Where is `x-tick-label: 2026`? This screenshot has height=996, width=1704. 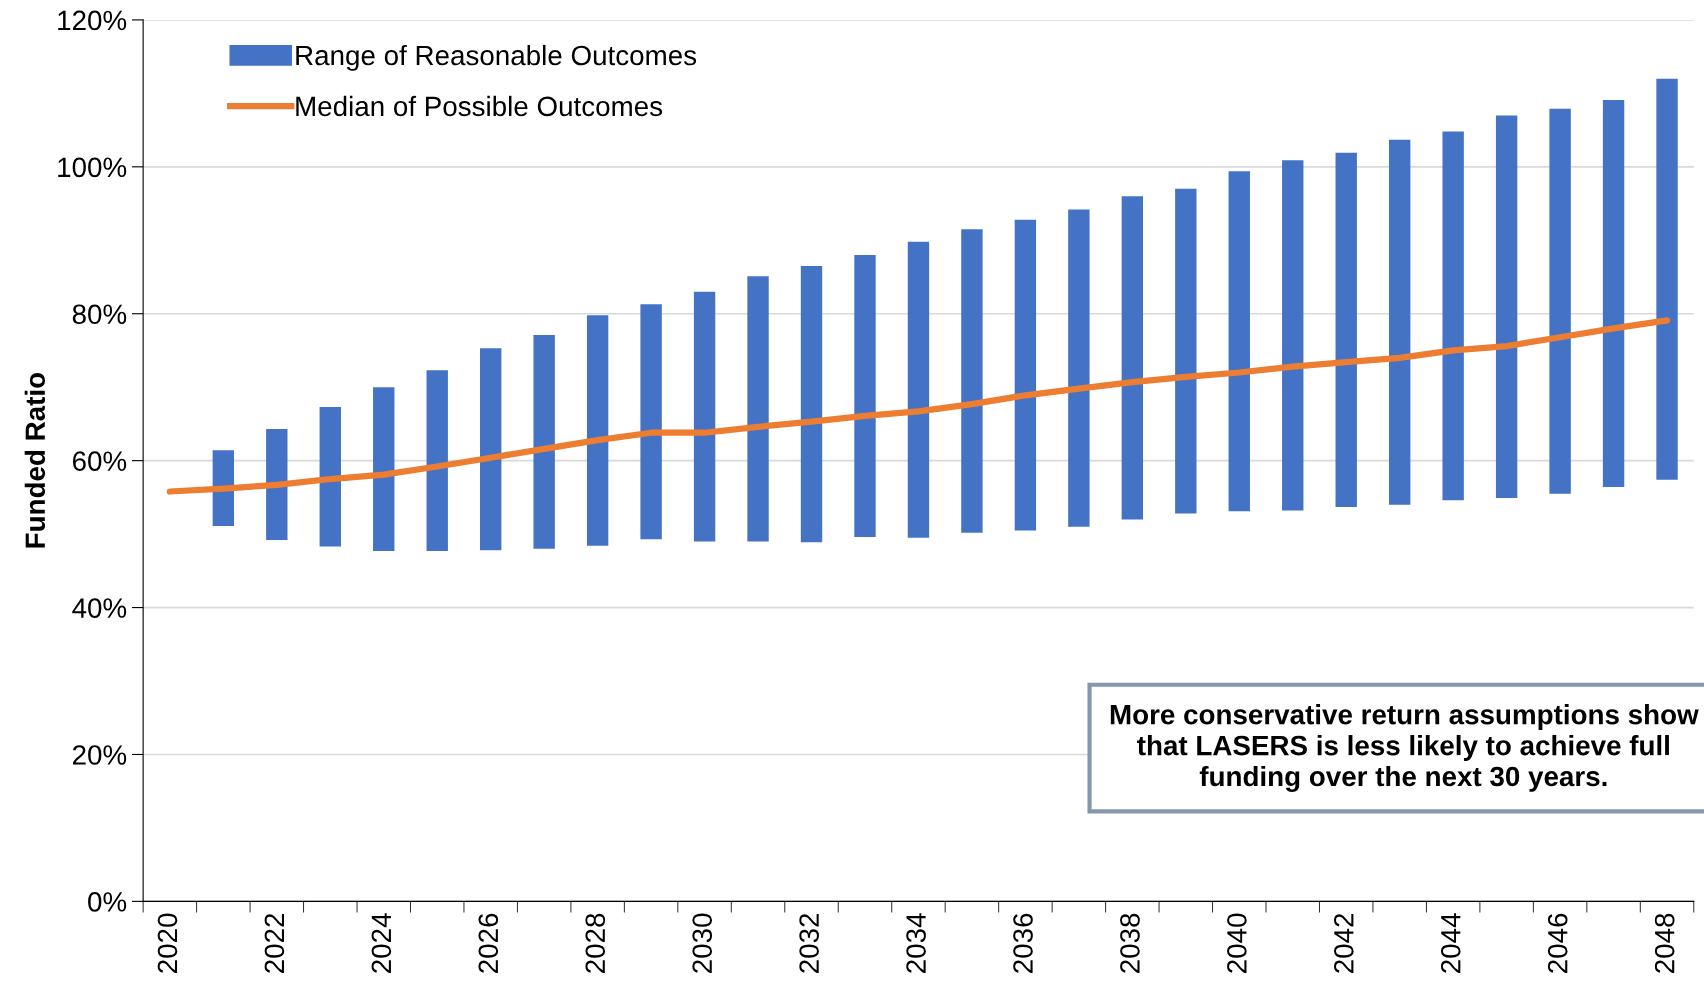 x-tick-label: 2026 is located at coordinates (488, 943).